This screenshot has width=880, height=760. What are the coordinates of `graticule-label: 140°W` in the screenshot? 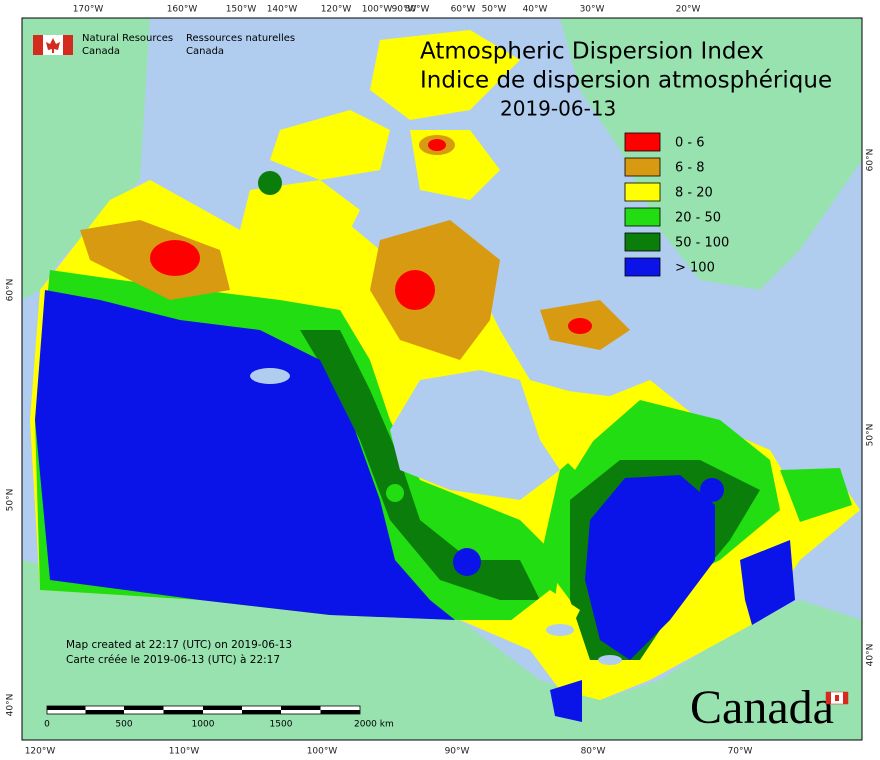 It's located at (282, 10).